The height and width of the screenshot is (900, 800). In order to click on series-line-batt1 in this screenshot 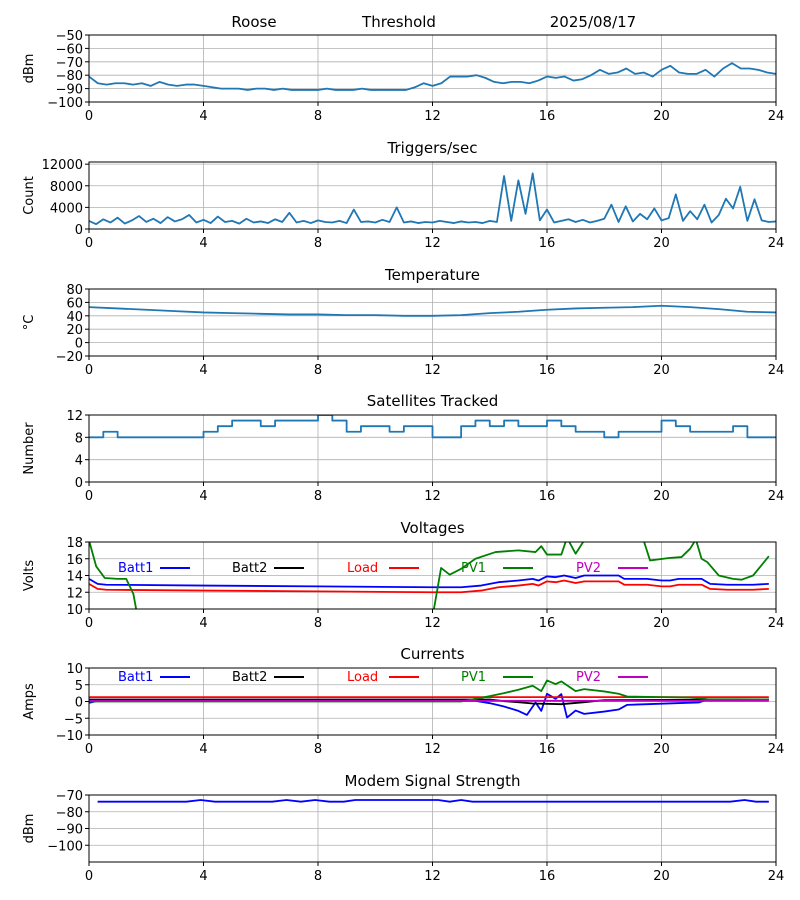, I will do `click(429, 705)`.